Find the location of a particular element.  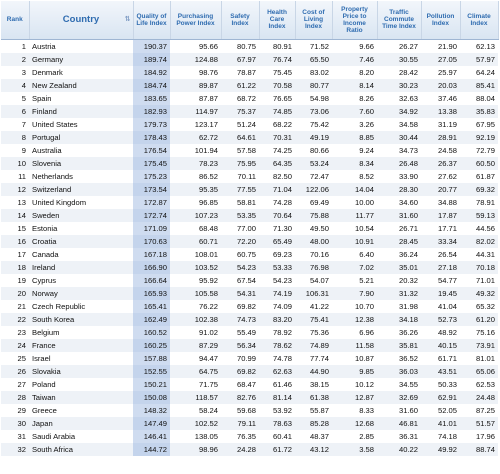

cell-country: Ireland is located at coordinates (81, 267).